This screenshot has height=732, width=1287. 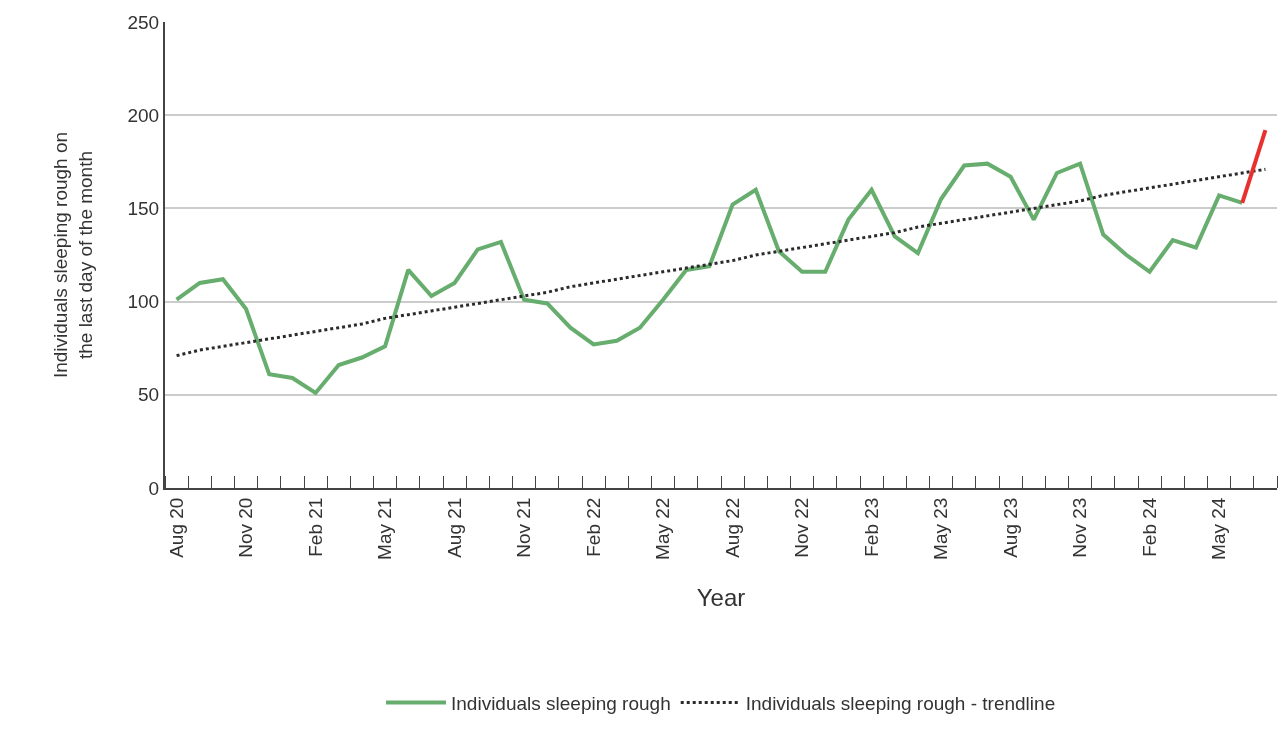 What do you see at coordinates (732, 527) in the screenshot?
I see `x-tick-label: Aug 22` at bounding box center [732, 527].